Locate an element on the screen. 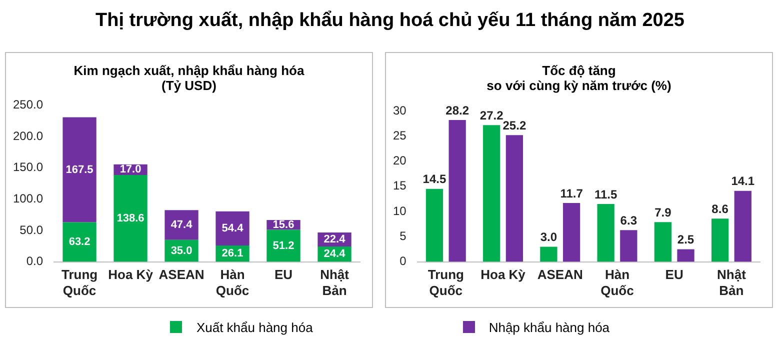 The width and height of the screenshot is (780, 345). data-label: 167.5 is located at coordinates (80, 170).